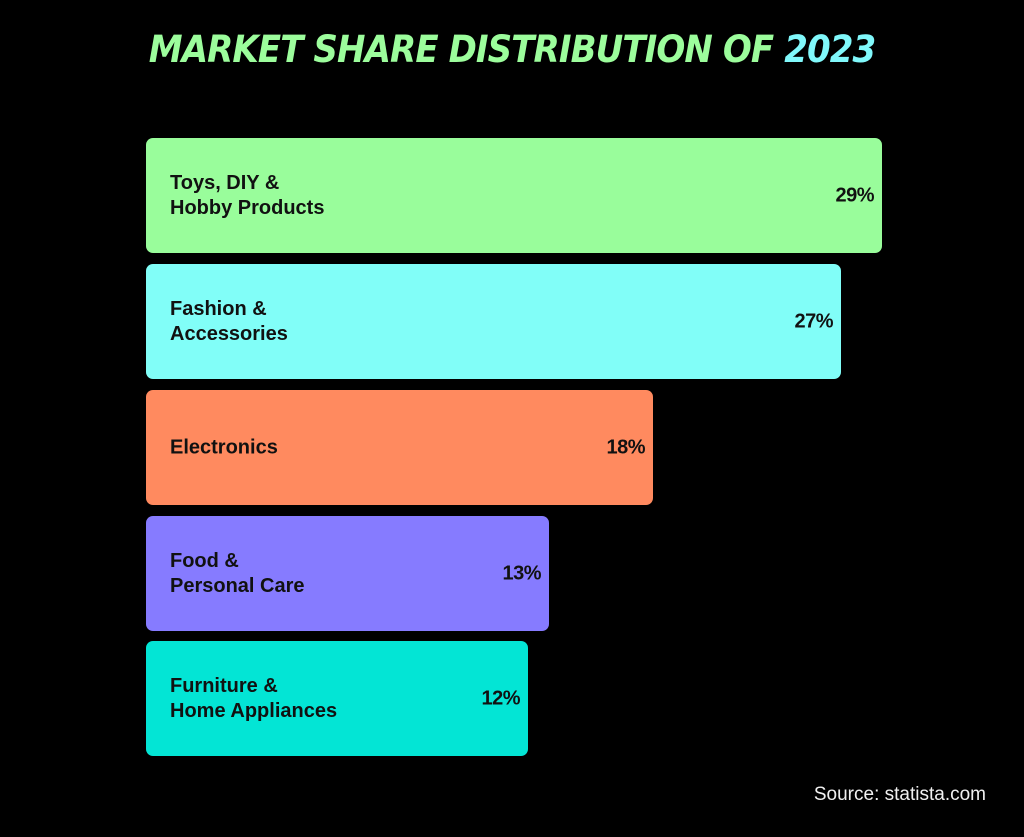  I want to click on chart-title-year: 2023, so click(830, 49).